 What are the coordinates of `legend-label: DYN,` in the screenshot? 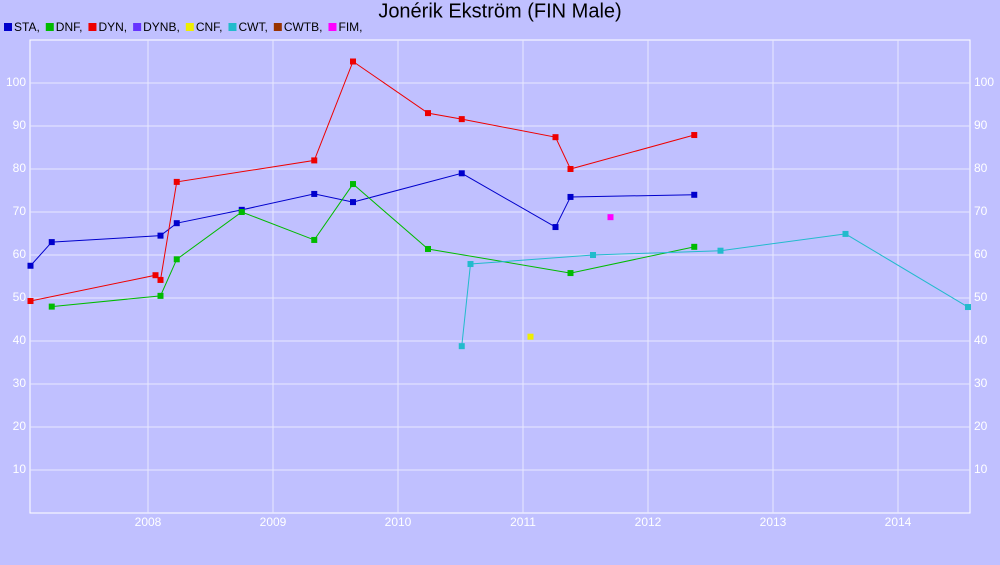 It's located at (112, 27).